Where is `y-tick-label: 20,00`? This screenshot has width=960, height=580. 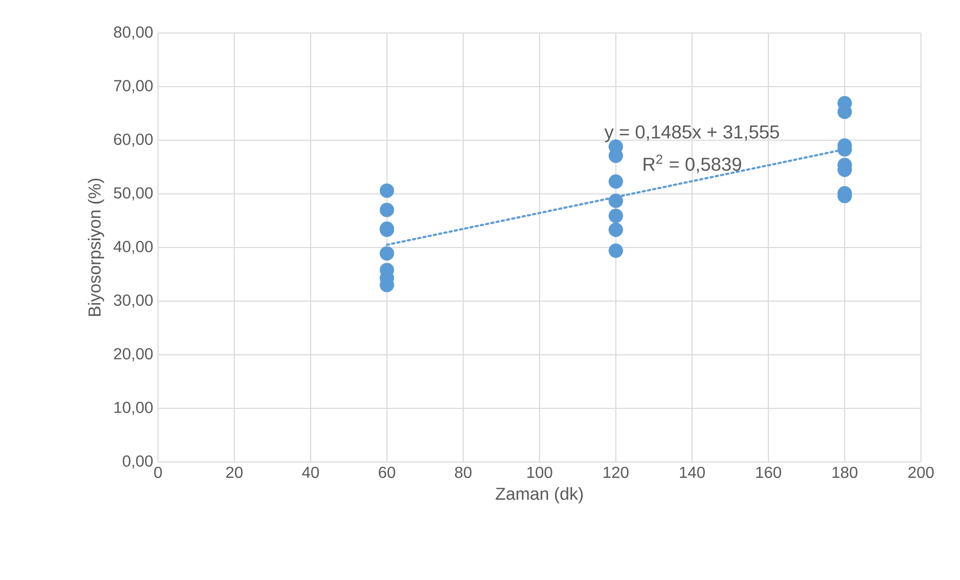 y-tick-label: 20,00 is located at coordinates (133, 355).